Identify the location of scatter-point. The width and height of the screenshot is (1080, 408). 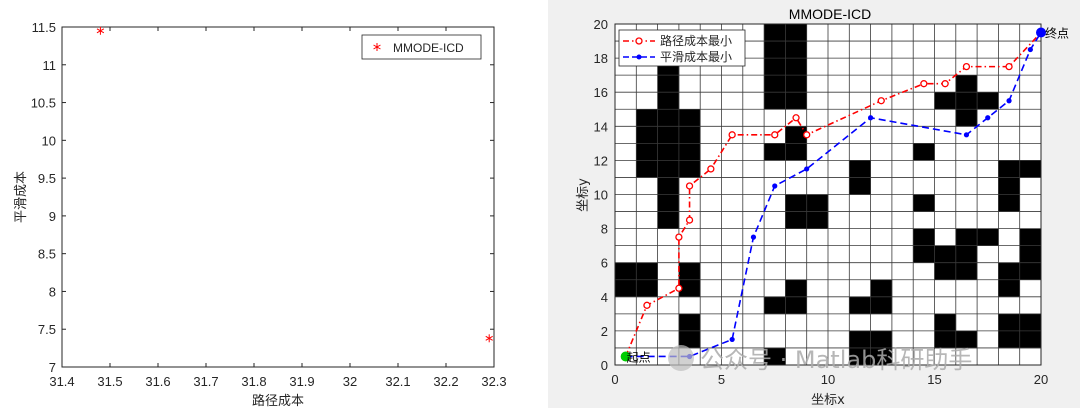
(100, 30).